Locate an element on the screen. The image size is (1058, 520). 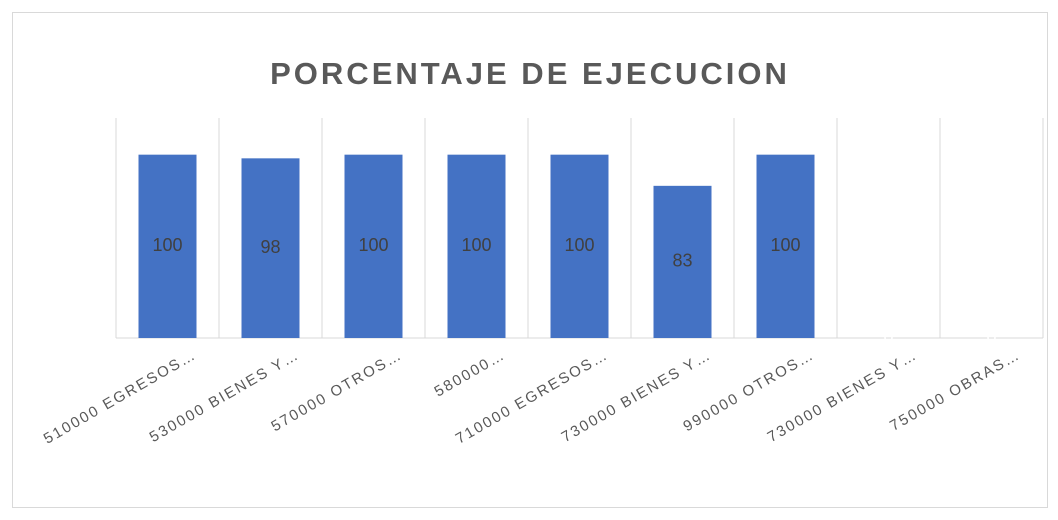
data-label: 98 is located at coordinates (270, 247).